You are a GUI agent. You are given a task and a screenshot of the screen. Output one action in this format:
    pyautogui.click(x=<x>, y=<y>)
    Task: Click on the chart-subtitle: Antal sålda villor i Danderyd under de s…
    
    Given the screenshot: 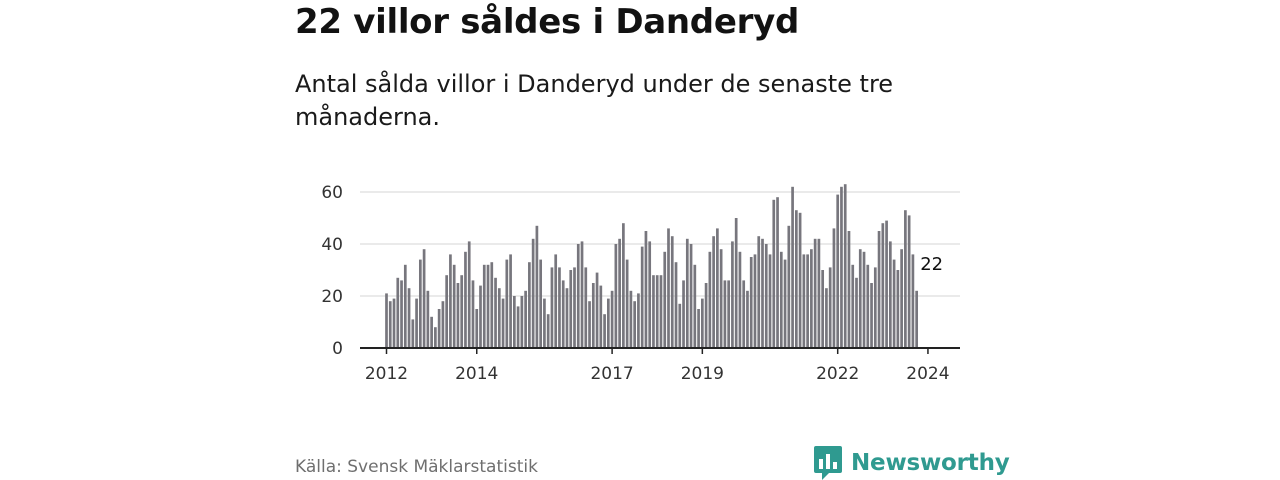 What is the action you would take?
    pyautogui.click(x=594, y=100)
    